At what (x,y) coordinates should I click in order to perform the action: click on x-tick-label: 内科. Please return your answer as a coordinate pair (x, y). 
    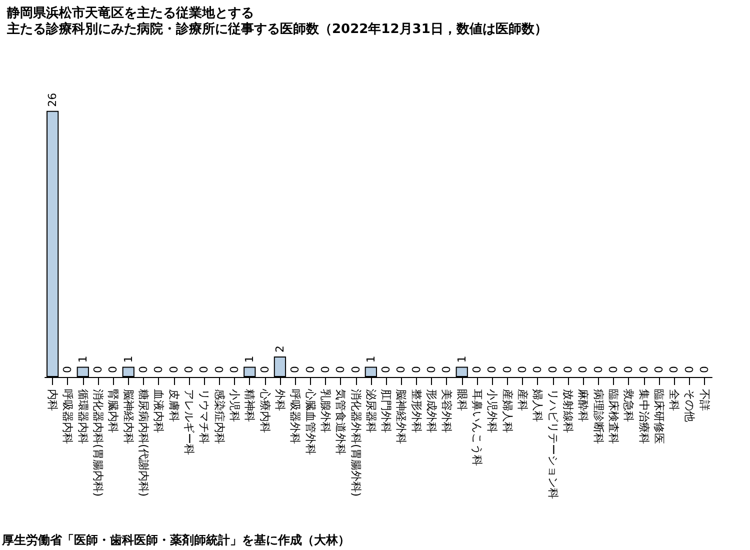
    Looking at the image, I should click on (53, 400).